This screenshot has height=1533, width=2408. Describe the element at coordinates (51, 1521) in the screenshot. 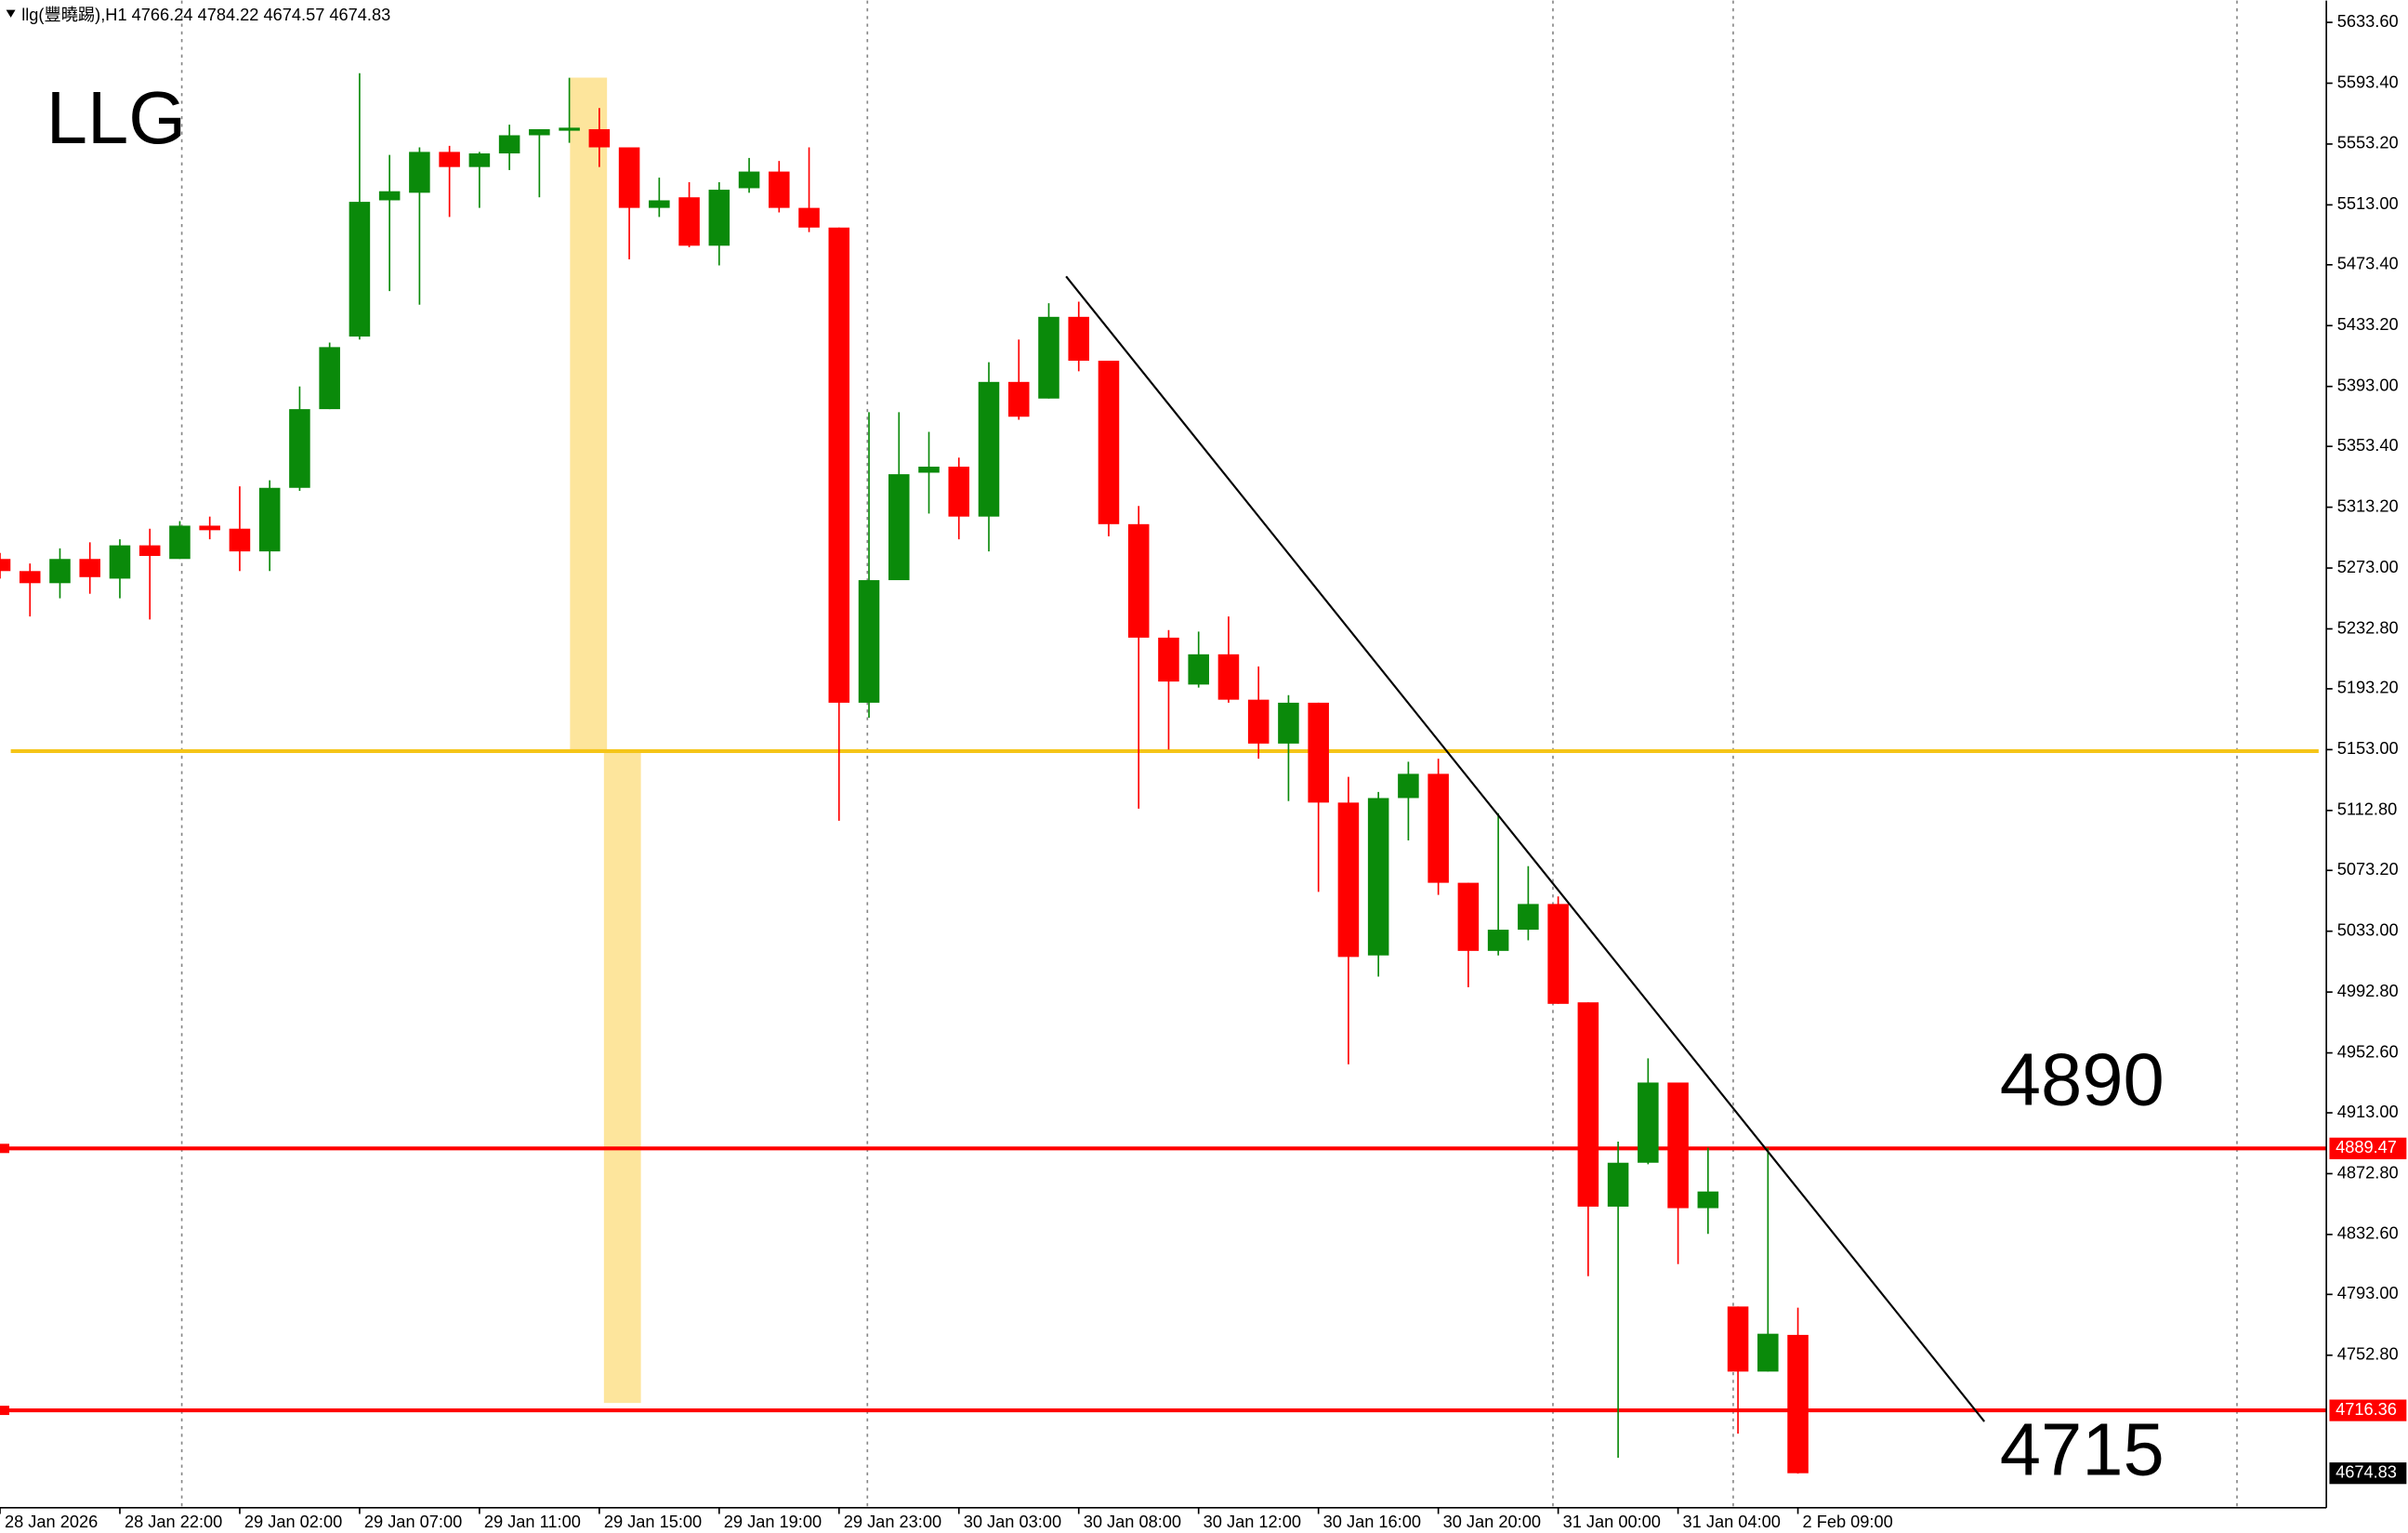

I see `x-tick-label: 28 Jan 2026` at that location.